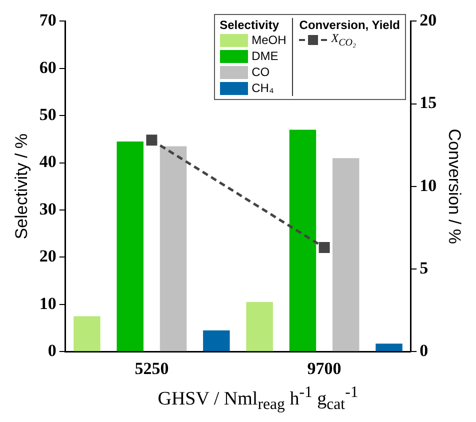 Image resolution: width=476 pixels, height=422 pixels. What do you see at coordinates (47, 303) in the screenshot?
I see `y-tick-label: 10` at bounding box center [47, 303].